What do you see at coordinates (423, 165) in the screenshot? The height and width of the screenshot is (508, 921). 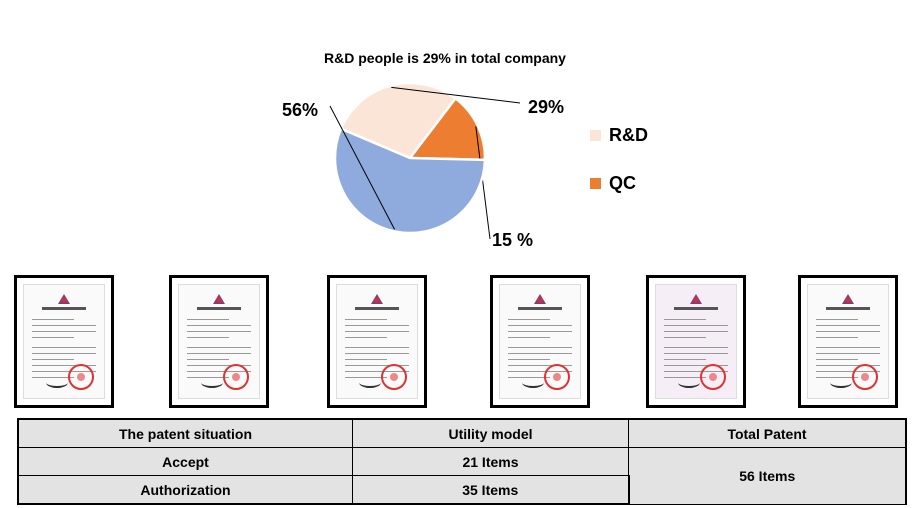 I see `pie-chart: 29% 15 % 56%` at bounding box center [423, 165].